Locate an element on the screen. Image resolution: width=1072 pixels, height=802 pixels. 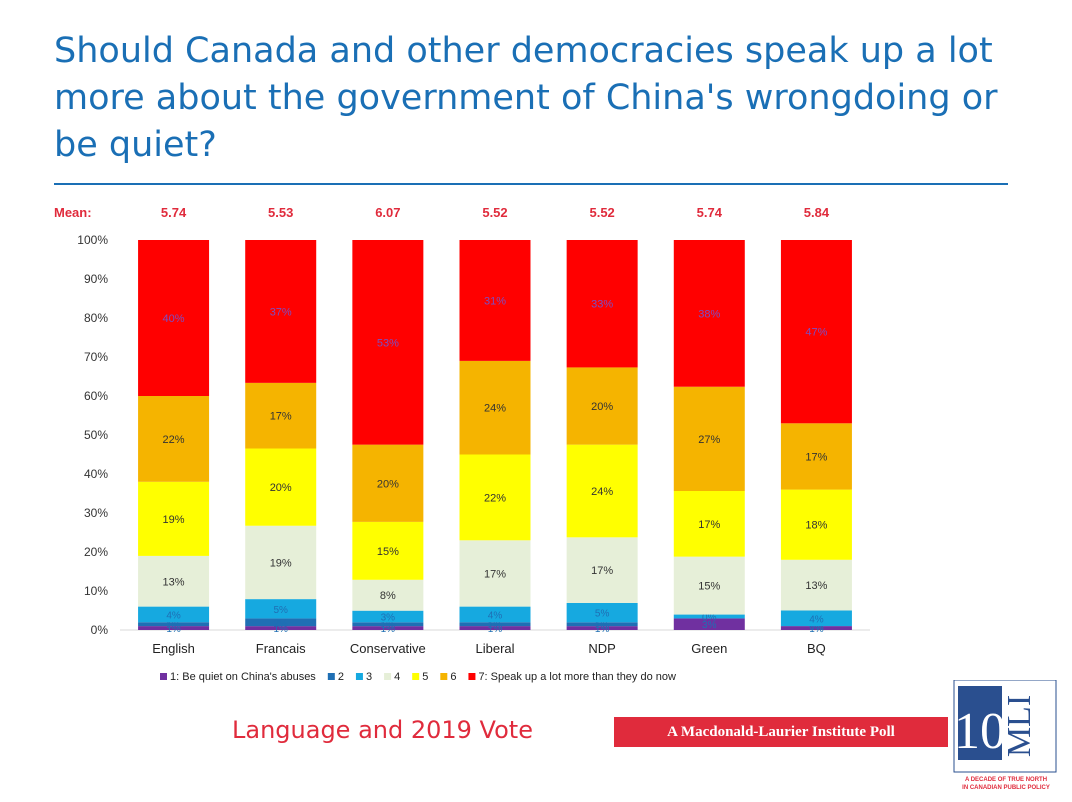
legend-label: 5 is located at coordinates (425, 677).